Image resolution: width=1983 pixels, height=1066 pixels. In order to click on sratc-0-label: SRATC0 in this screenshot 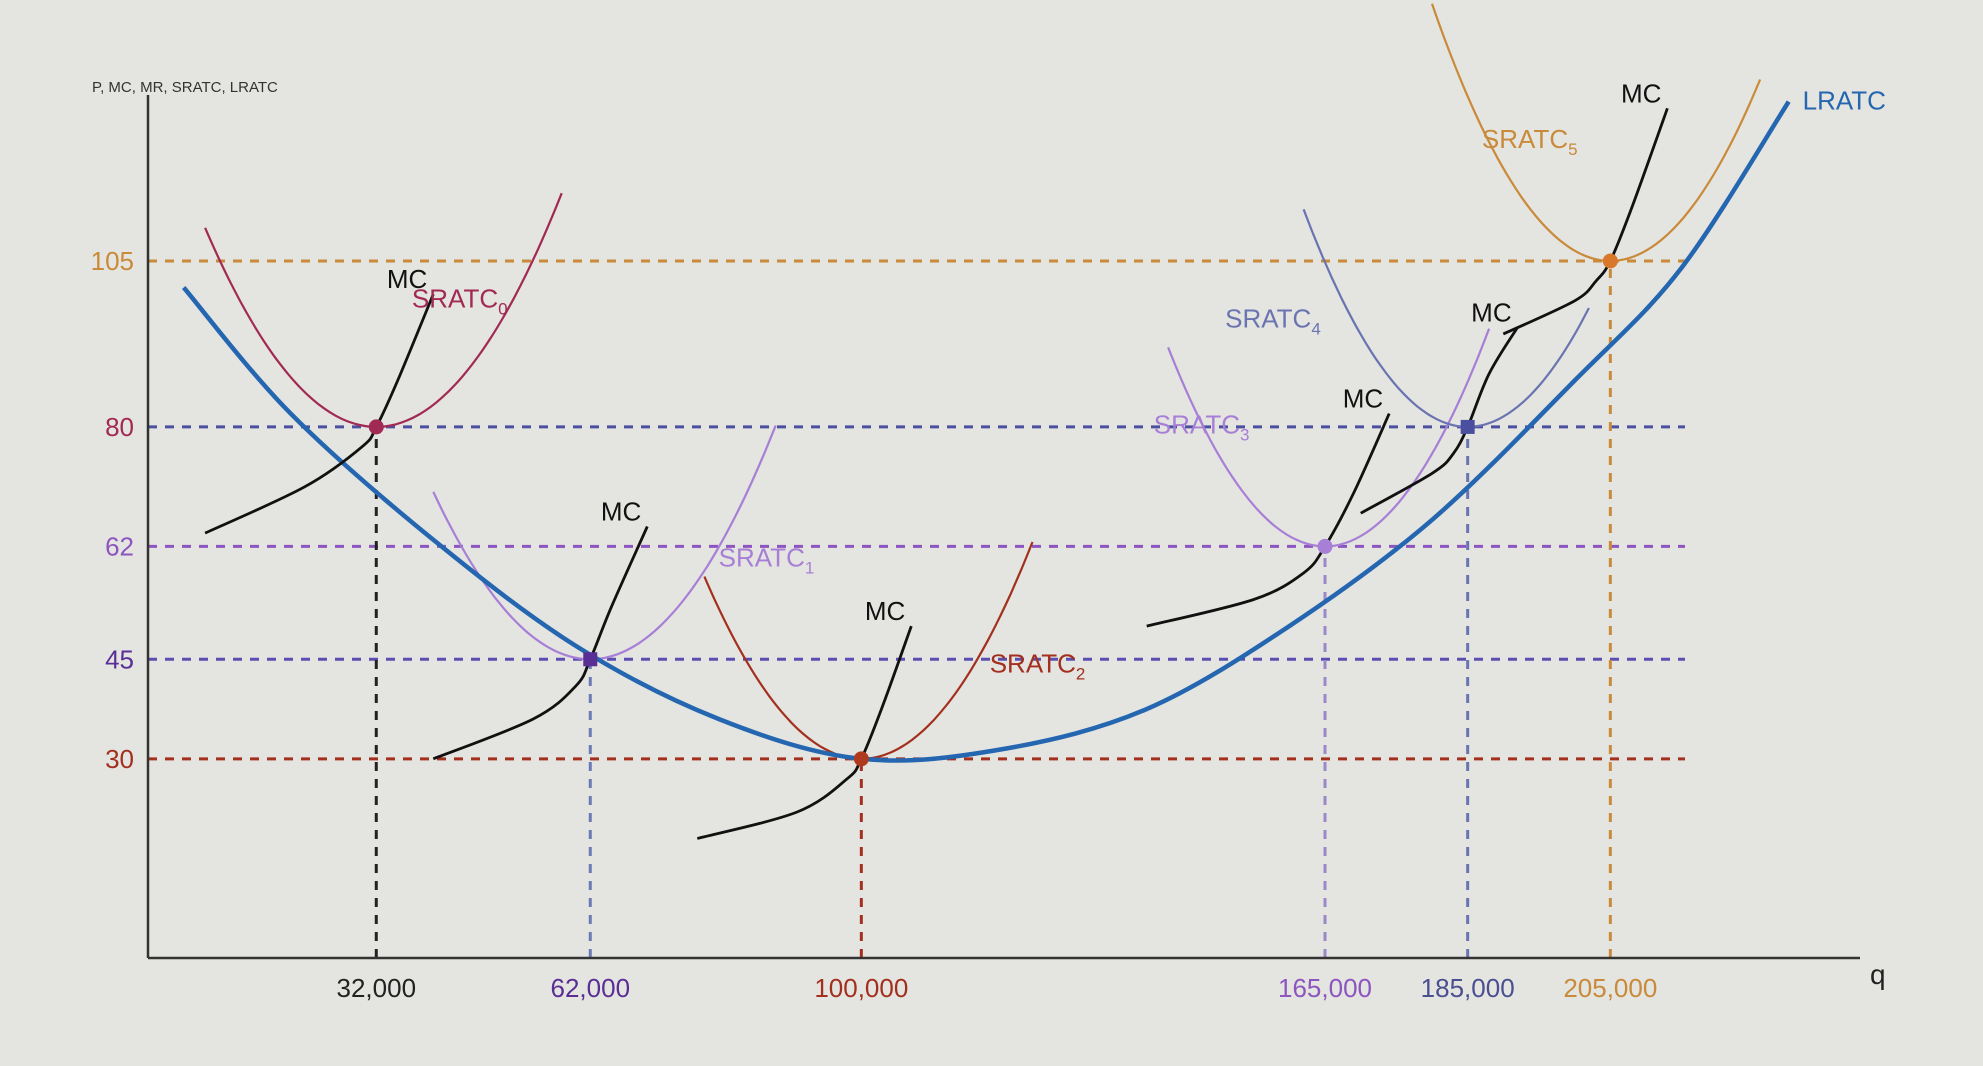, I will do `click(460, 300)`.